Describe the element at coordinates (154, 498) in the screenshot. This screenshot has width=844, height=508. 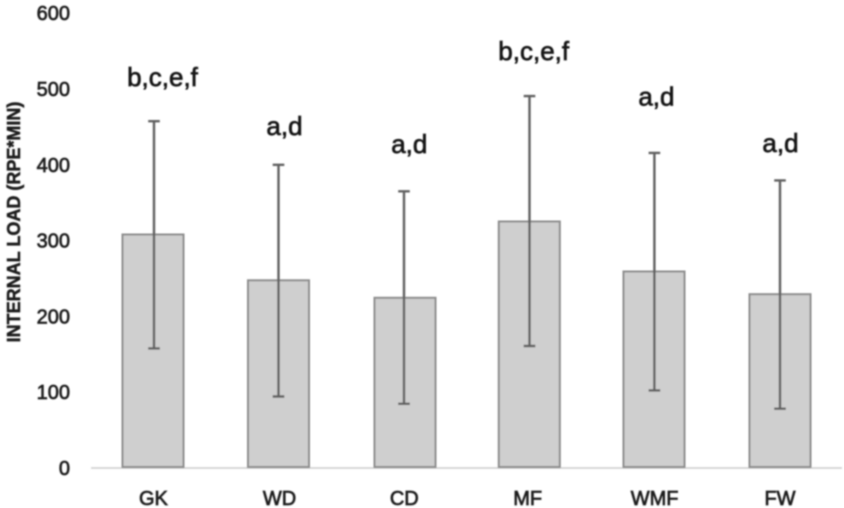
I see `svg-text: GK` at that location.